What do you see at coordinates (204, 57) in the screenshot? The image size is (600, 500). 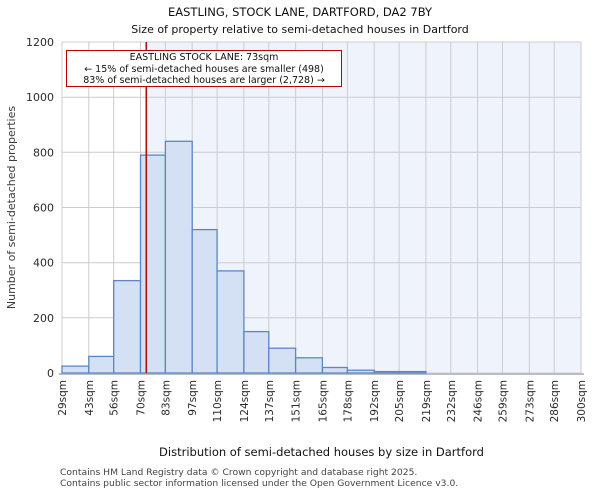 I see `annotation-line-property: EASTLING STOCK LANE: 73sqm` at bounding box center [204, 57].